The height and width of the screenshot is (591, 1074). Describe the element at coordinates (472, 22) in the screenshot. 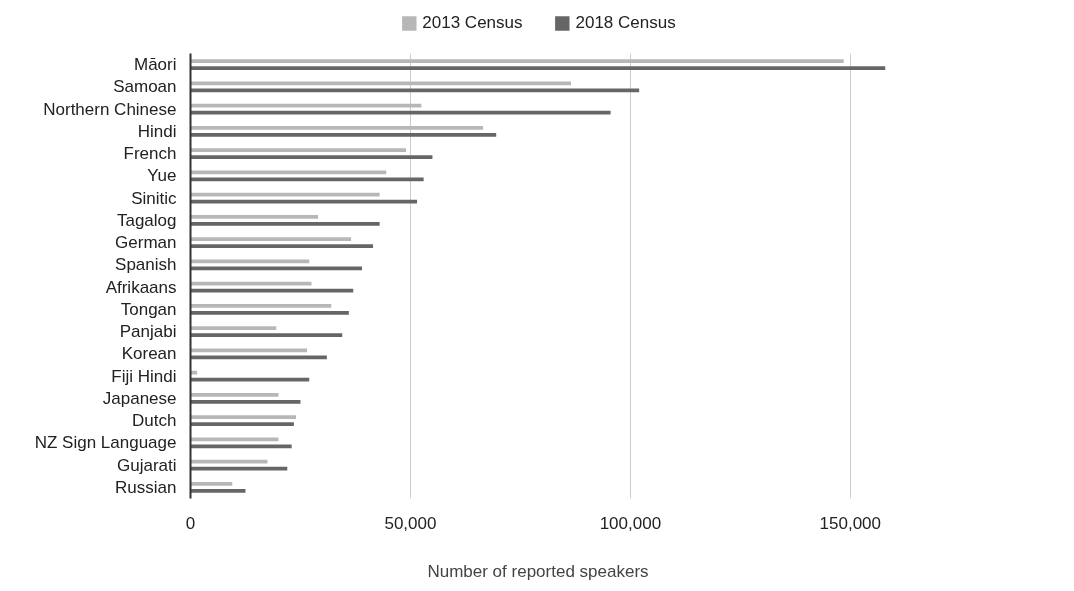

I see `legend-label: 2013 Census` at that location.